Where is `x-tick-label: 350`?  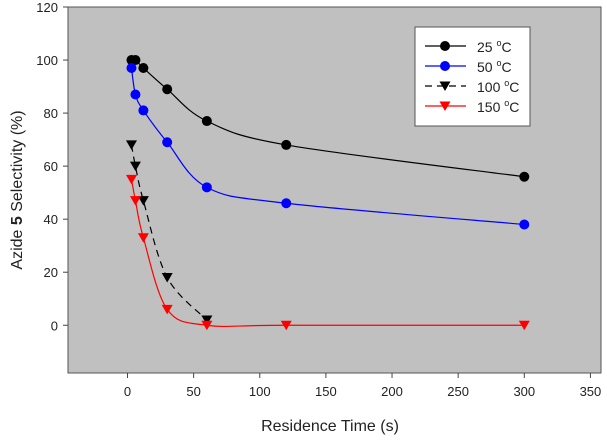
x-tick-label: 350 is located at coordinates (591, 391).